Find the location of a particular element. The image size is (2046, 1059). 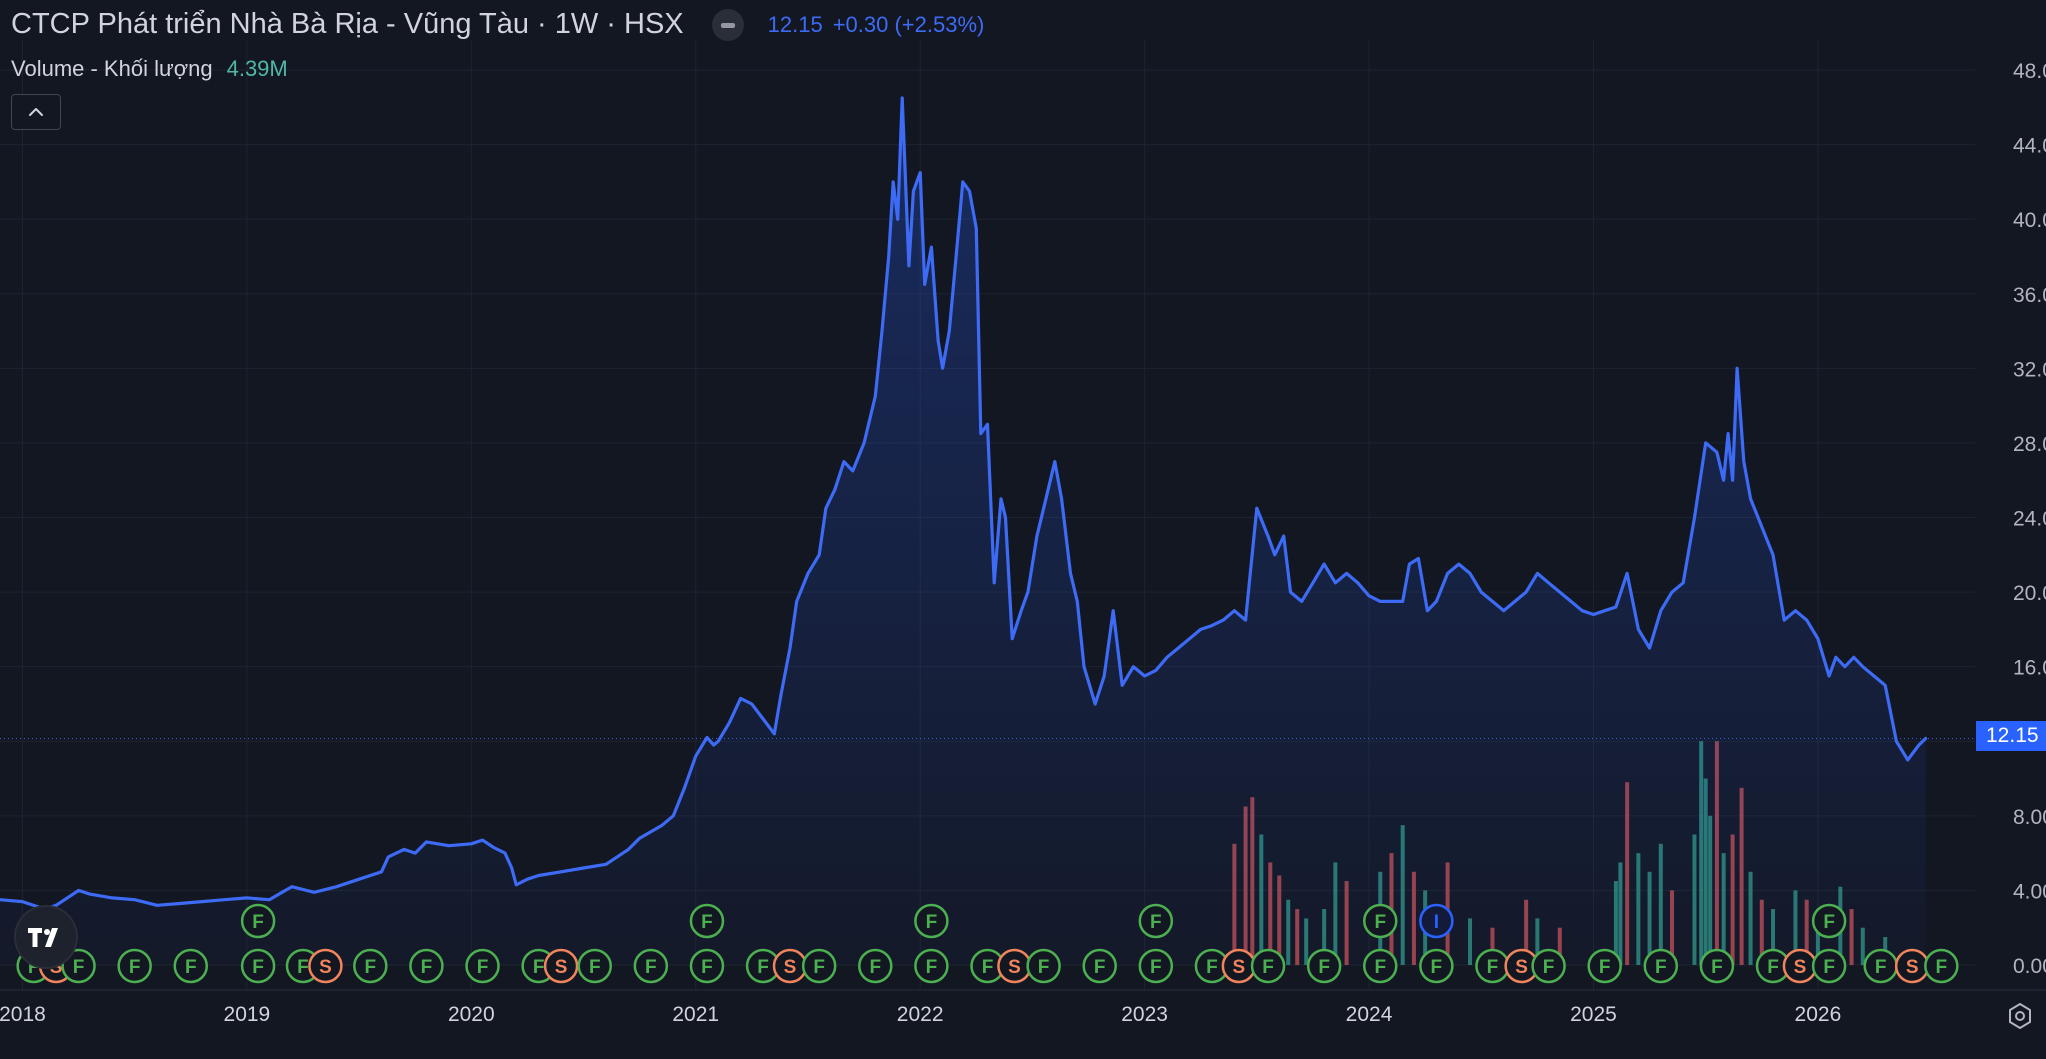

gear-icon is located at coordinates (2020, 1016).